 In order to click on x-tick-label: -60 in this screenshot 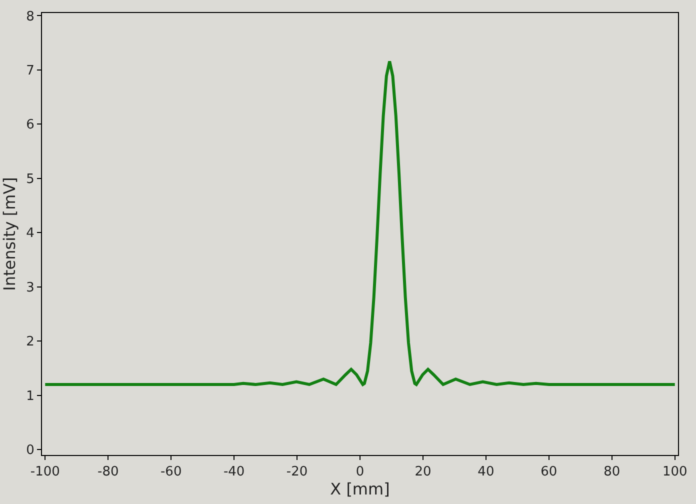, I will do `click(171, 472)`.